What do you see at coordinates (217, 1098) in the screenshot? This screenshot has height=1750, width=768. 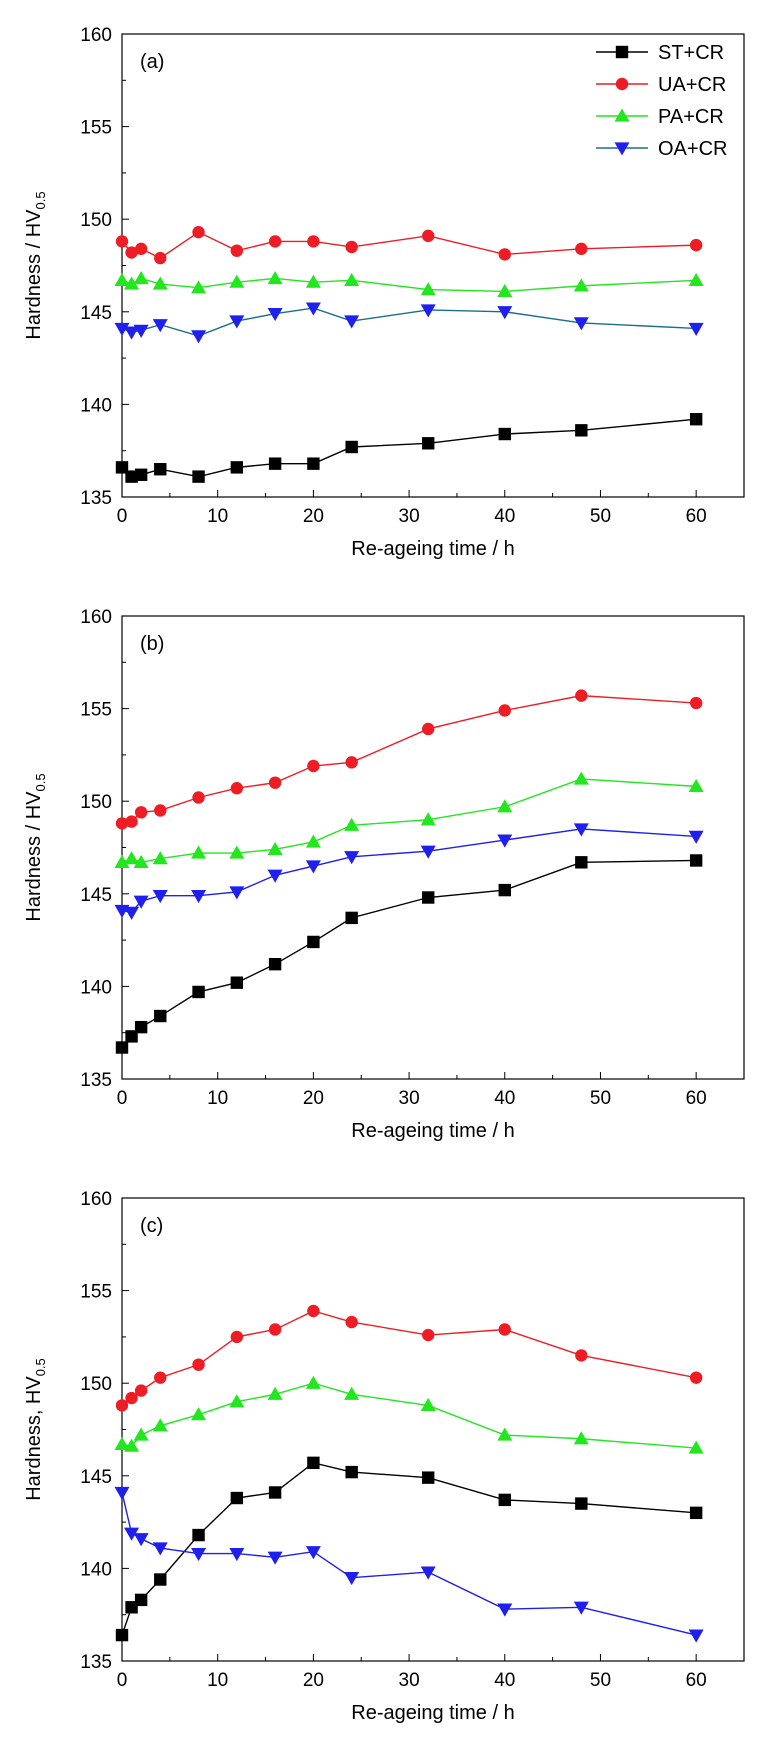 I see `x-tick-label: 10` at bounding box center [217, 1098].